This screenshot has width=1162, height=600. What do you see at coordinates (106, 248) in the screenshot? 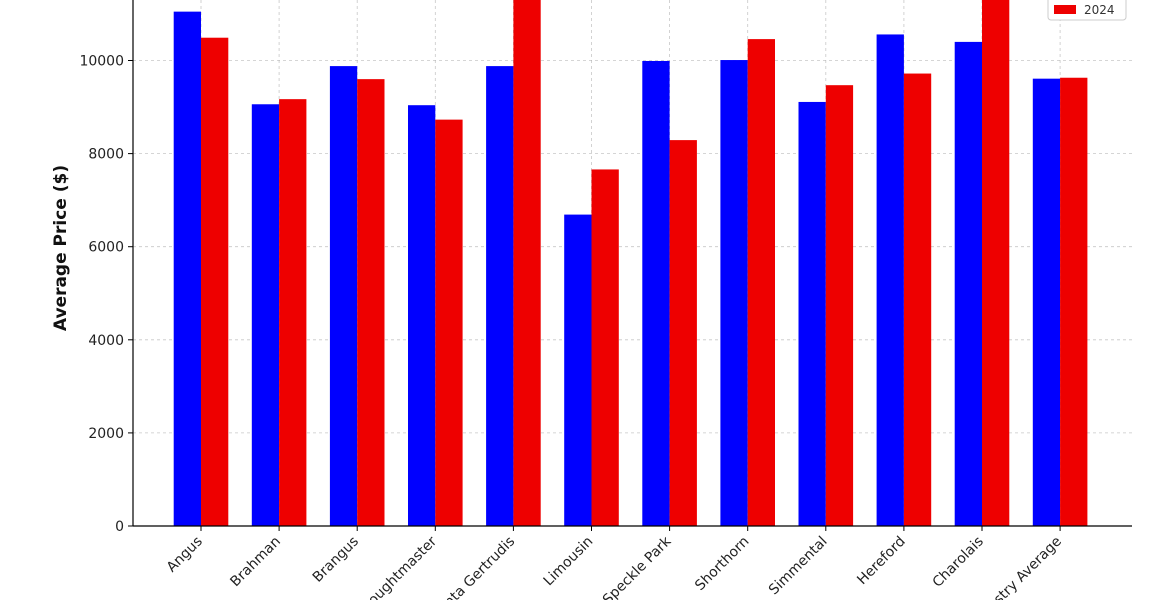
I see `y-tick-label: 6000` at bounding box center [106, 248].